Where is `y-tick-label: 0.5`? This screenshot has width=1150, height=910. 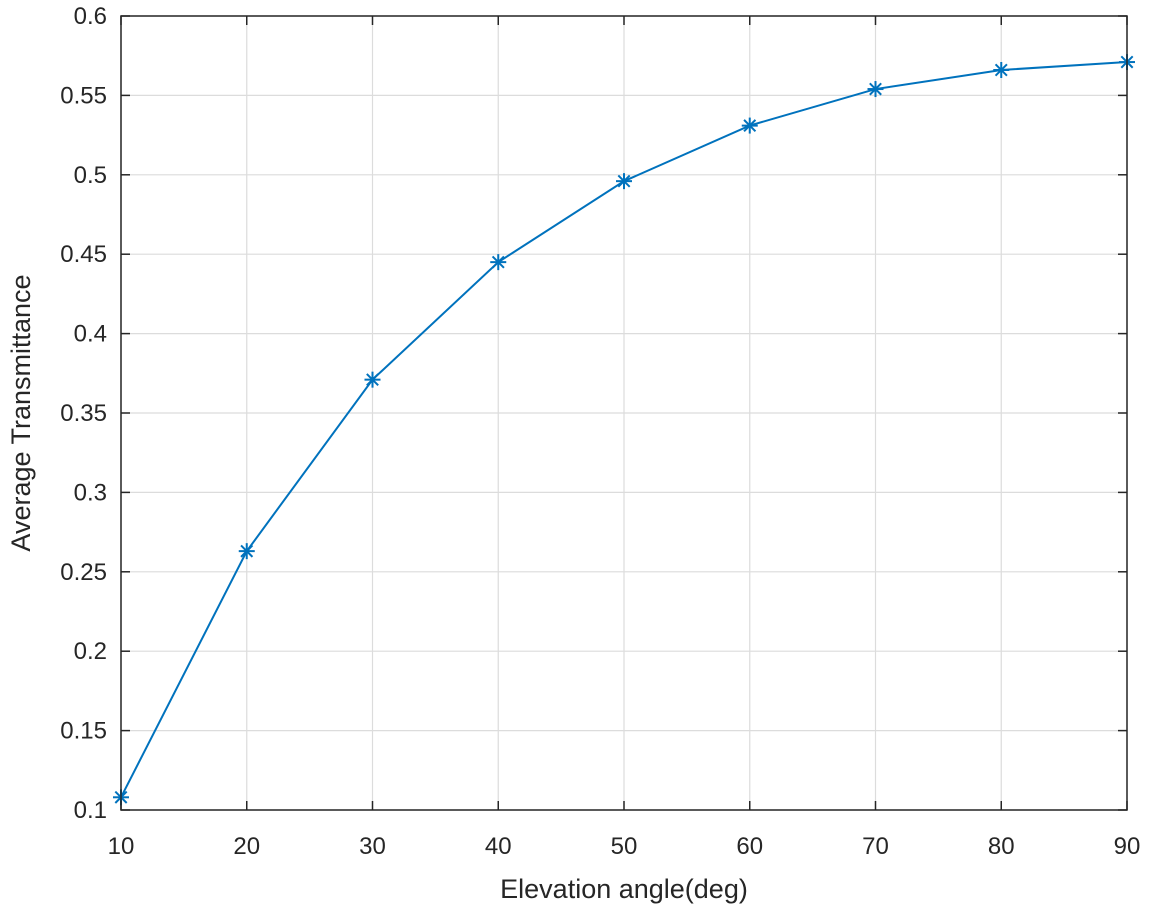
y-tick-label: 0.5 is located at coordinates (90, 175).